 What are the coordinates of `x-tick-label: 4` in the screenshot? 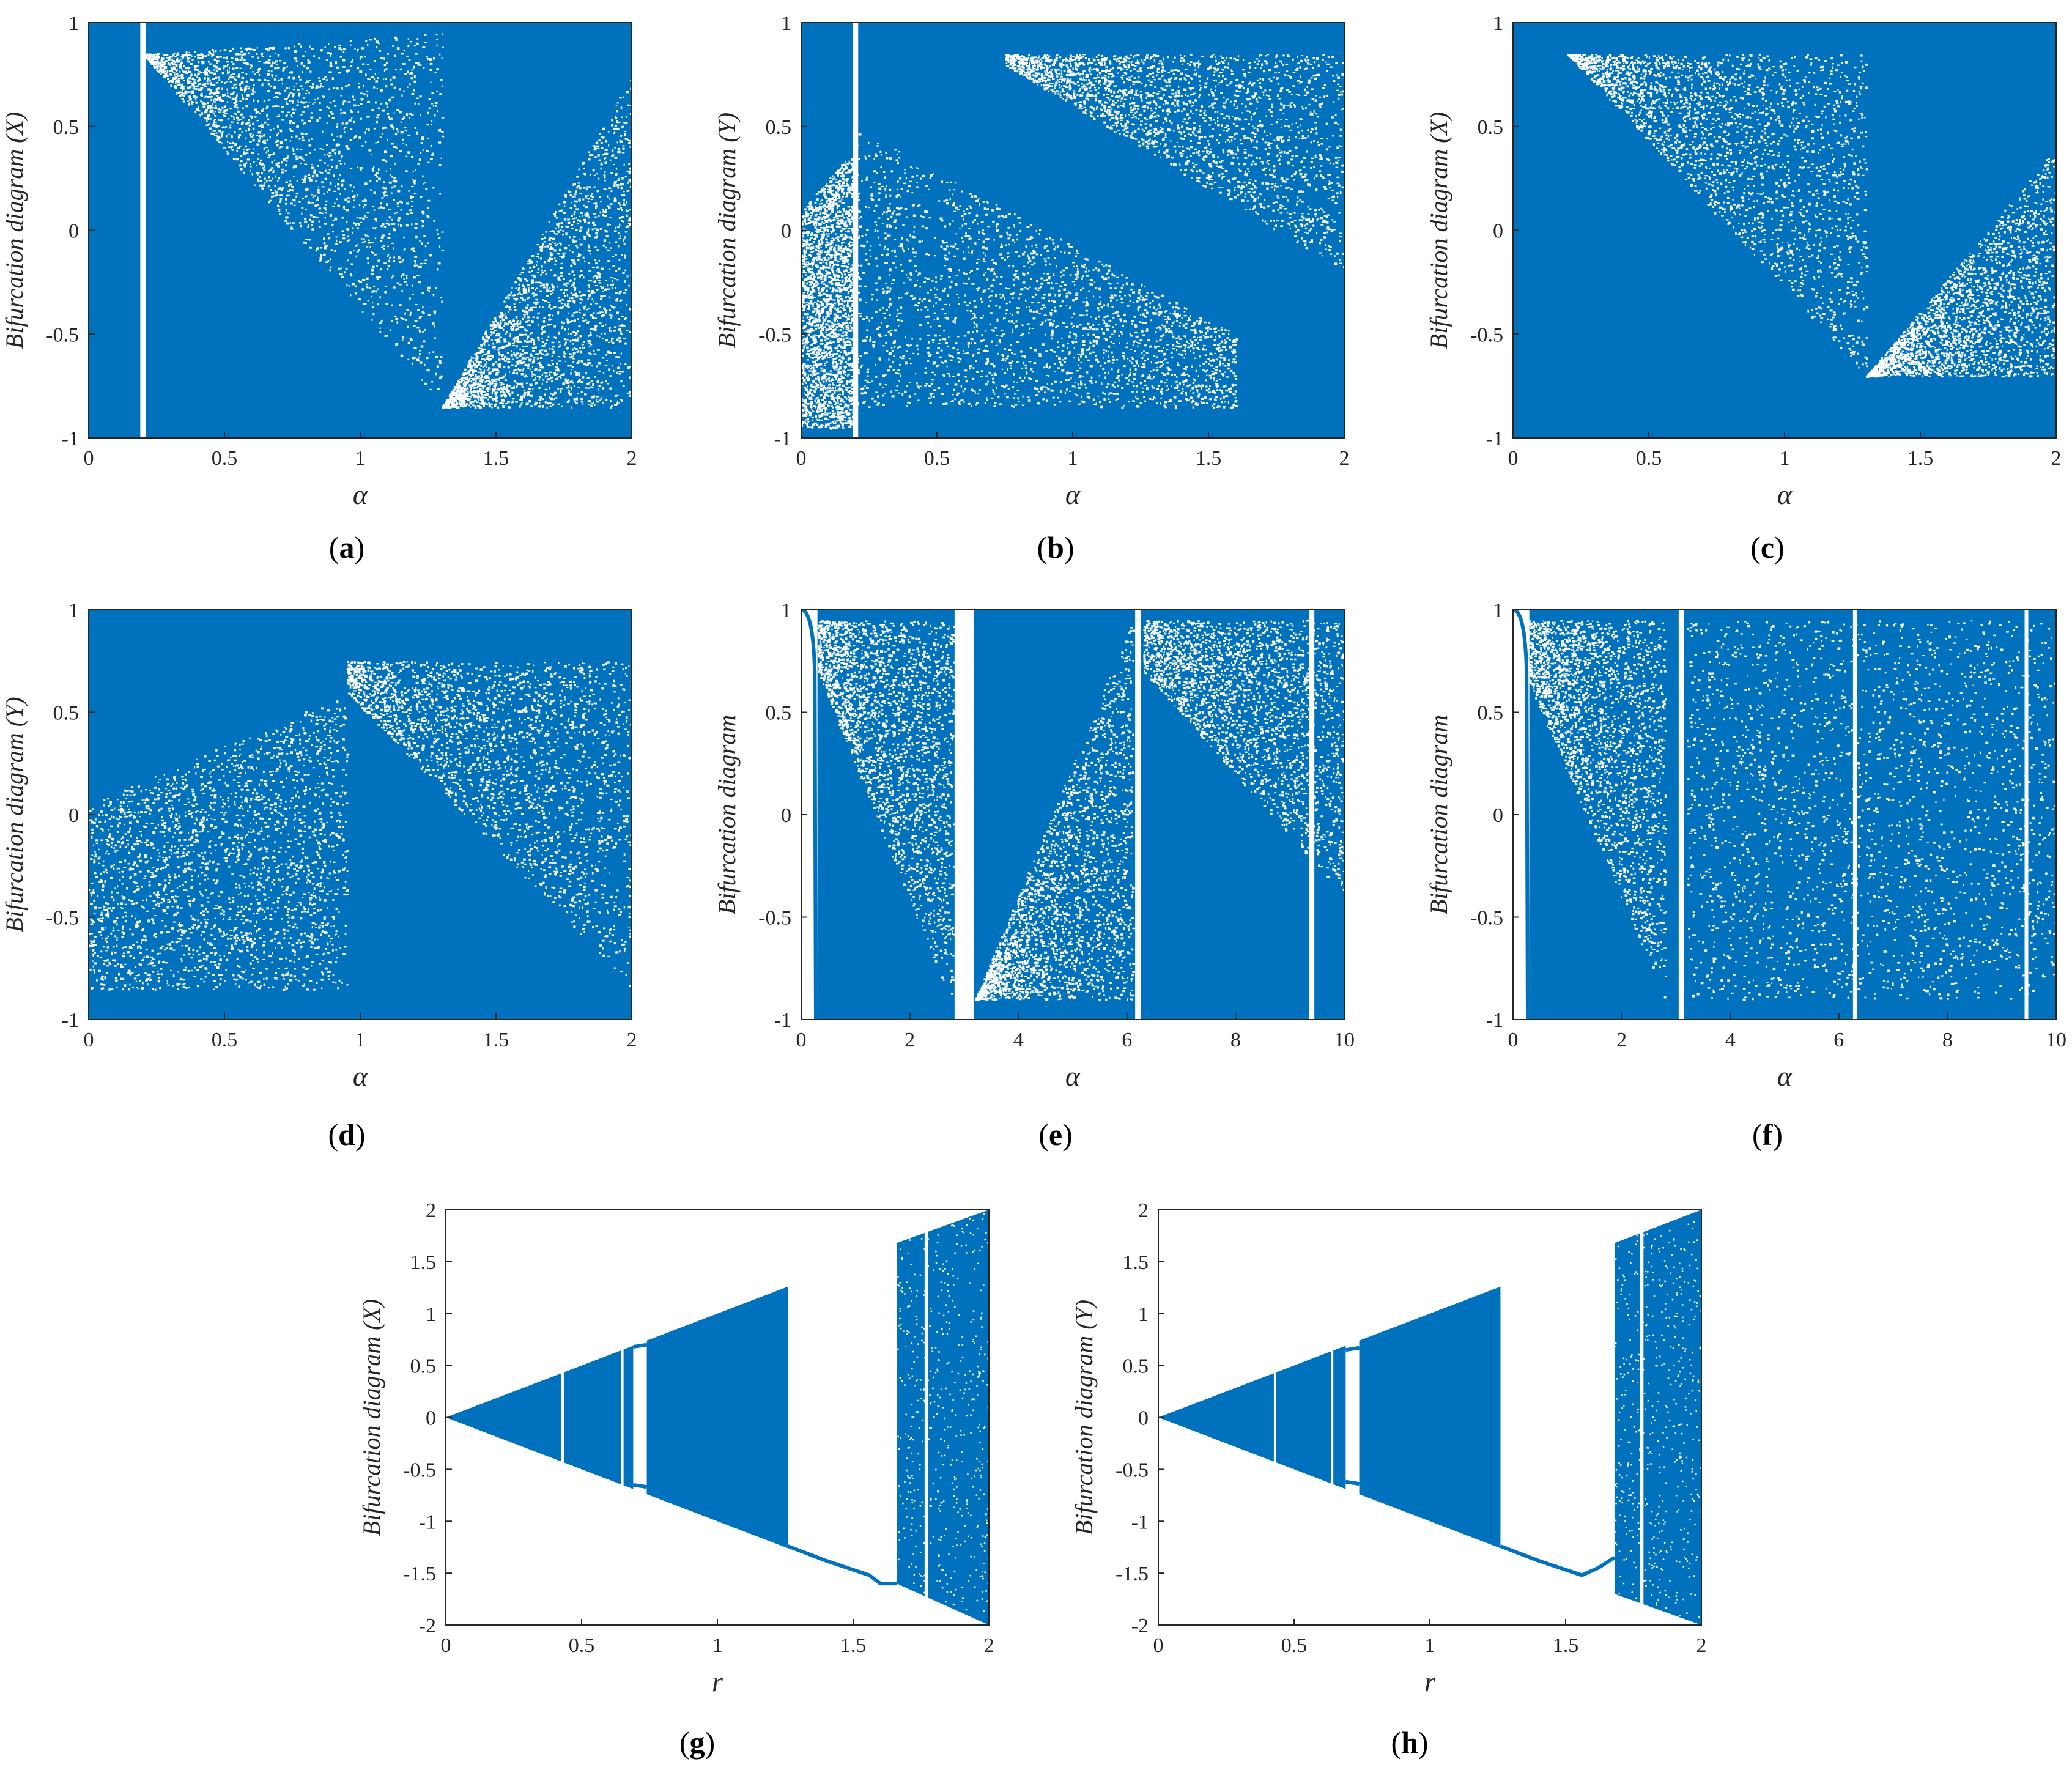 It's located at (1730, 1040).